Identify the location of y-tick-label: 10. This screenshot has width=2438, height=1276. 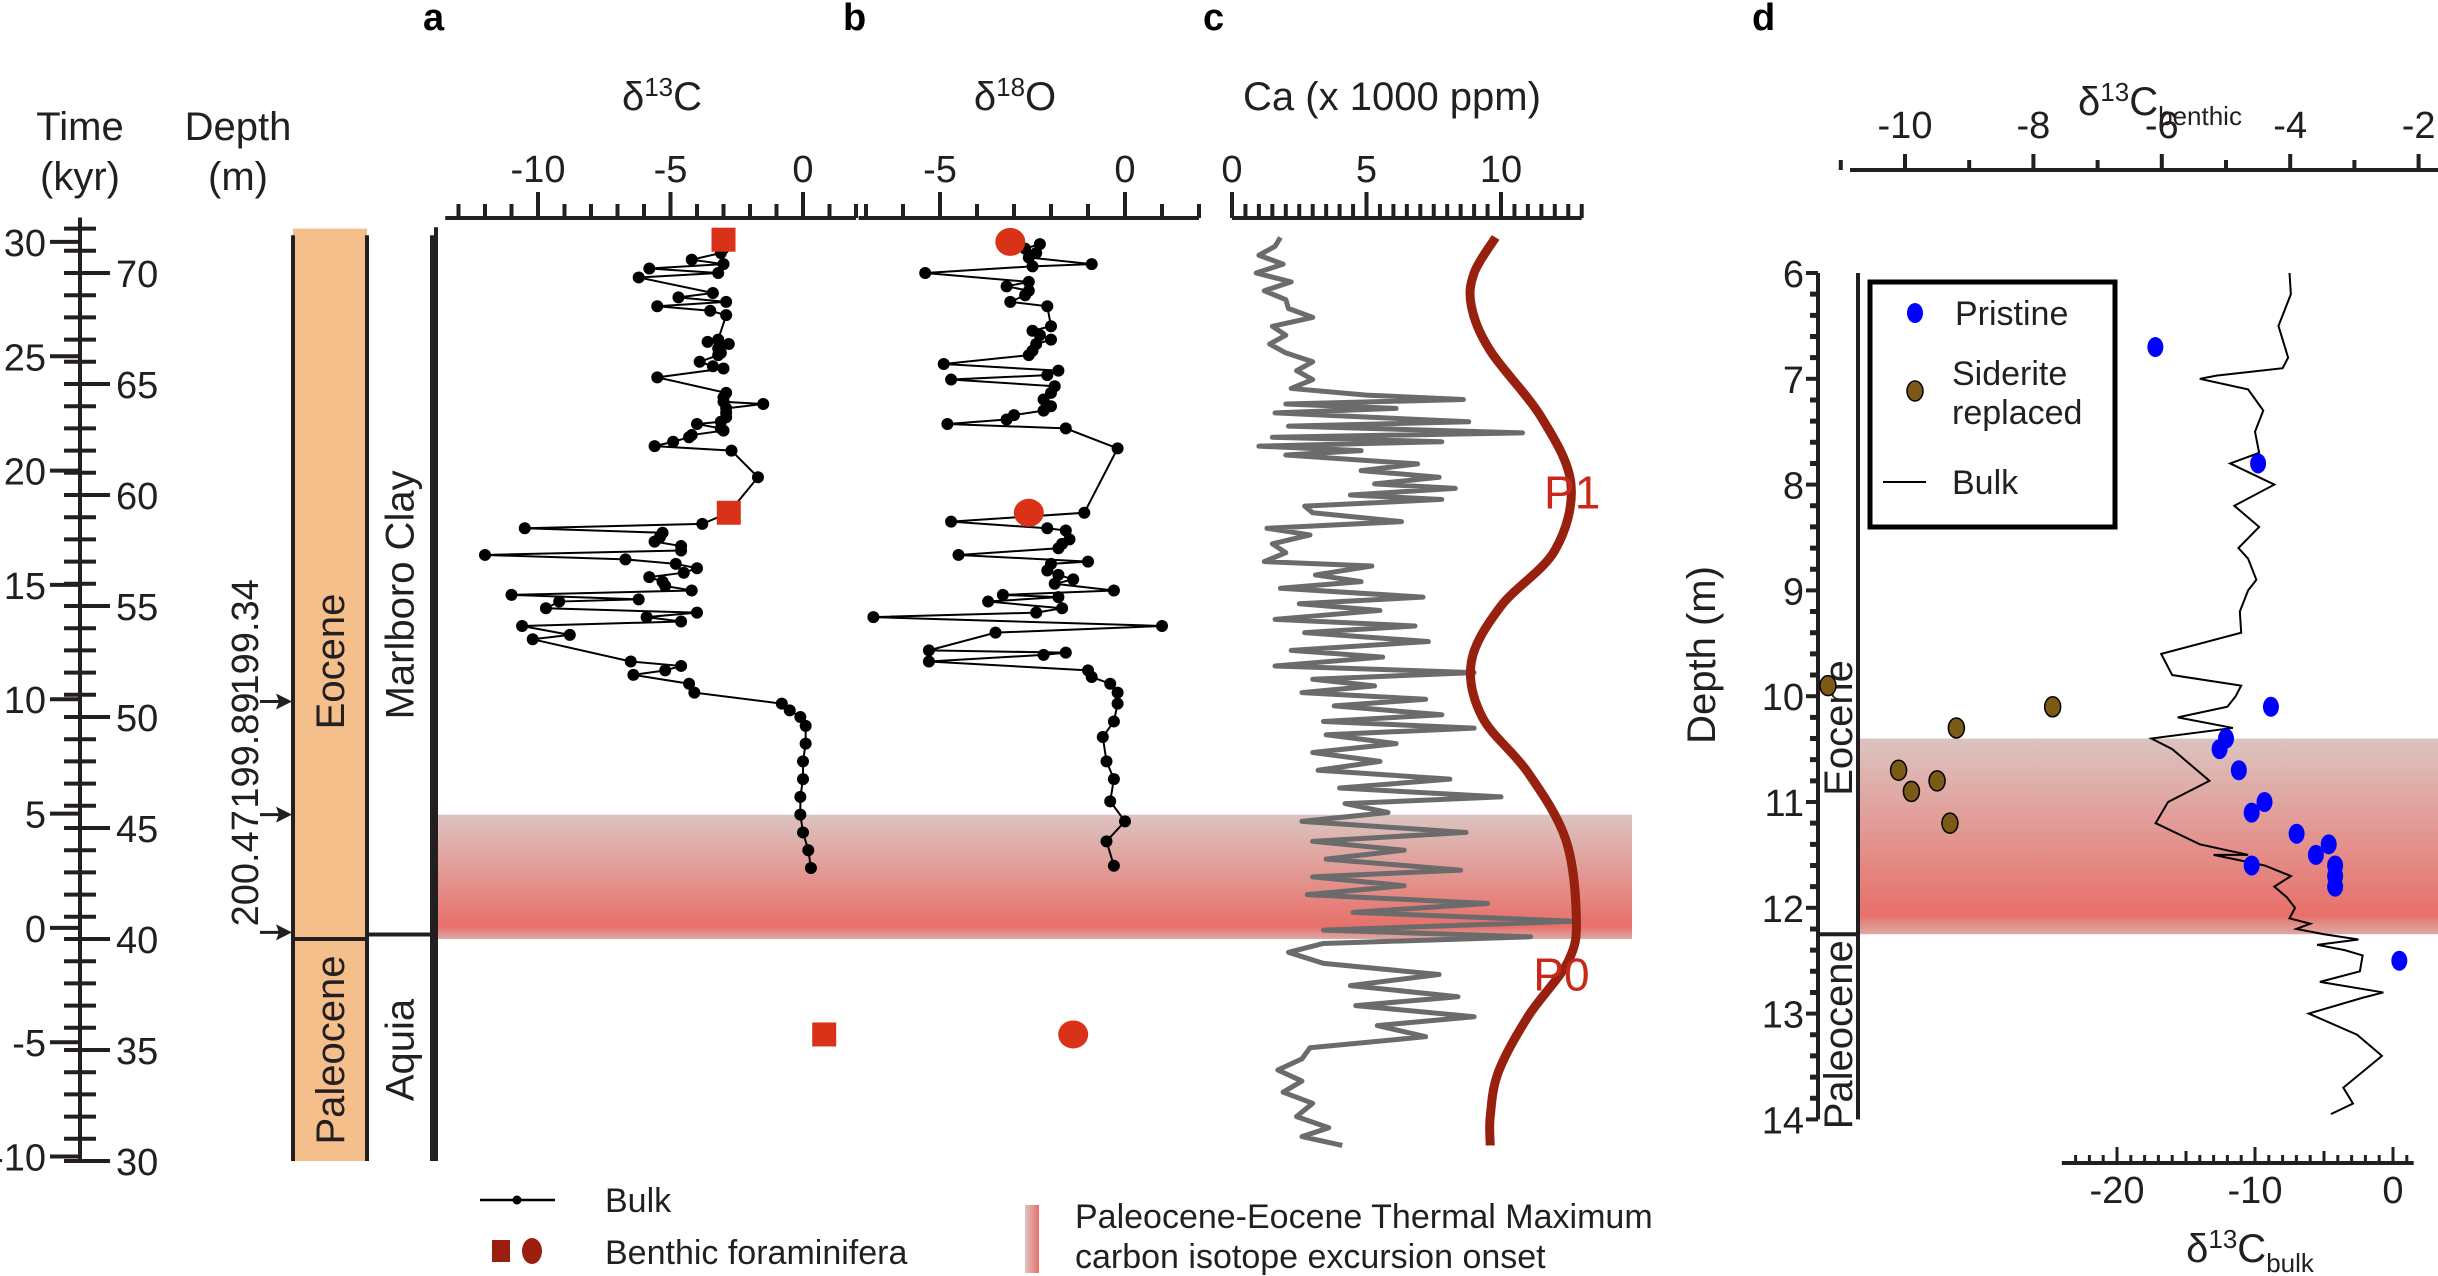
(1783, 698).